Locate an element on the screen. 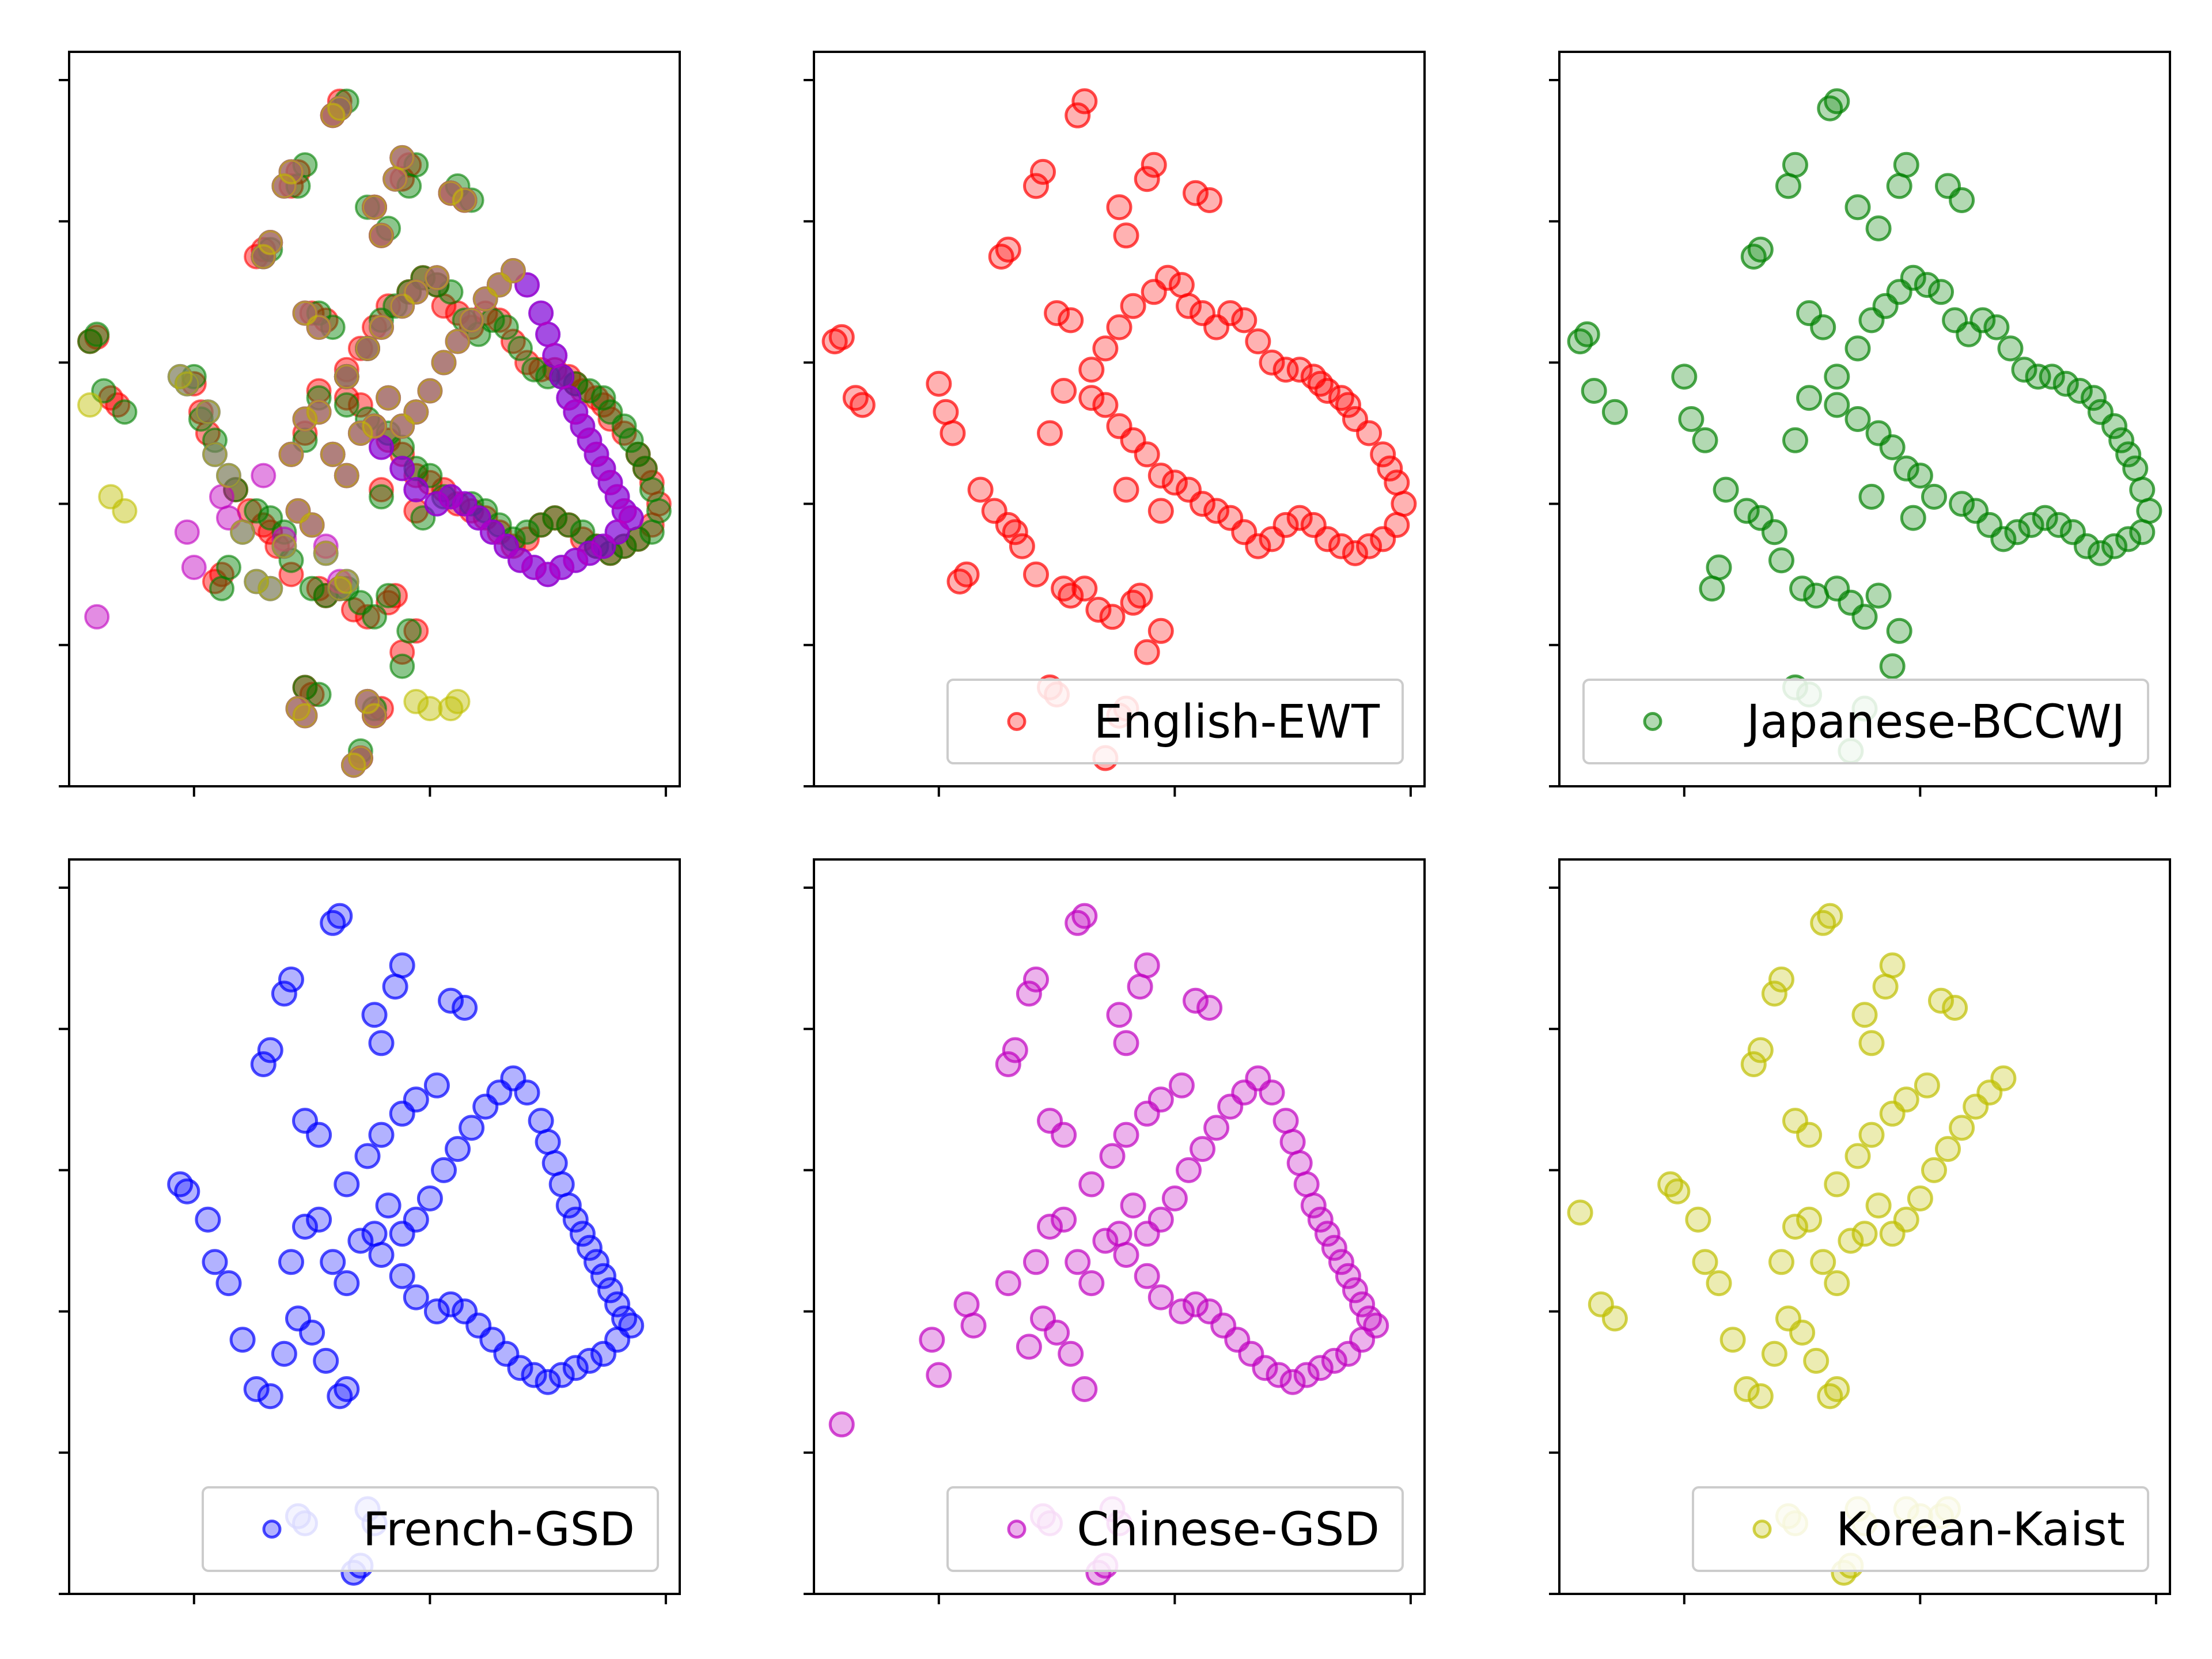  legend-label: English-EWT is located at coordinates (1237, 722).